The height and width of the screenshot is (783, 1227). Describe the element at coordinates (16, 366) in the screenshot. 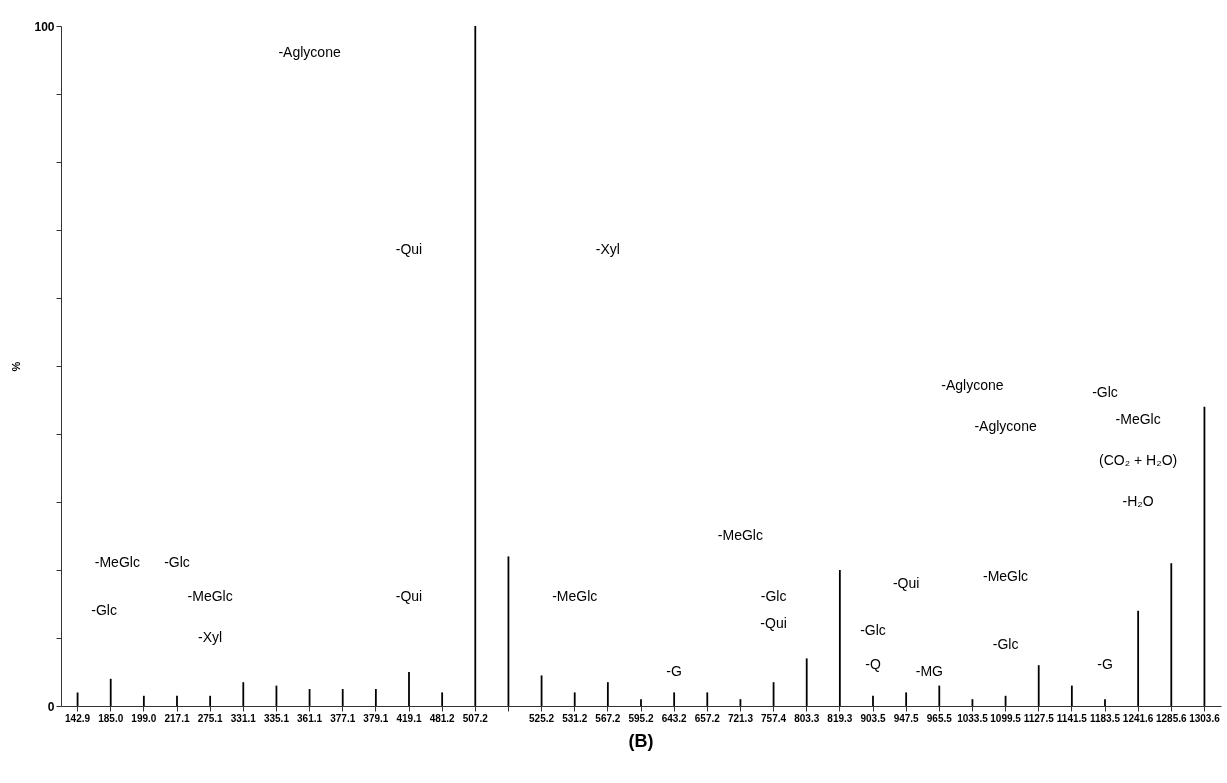

I see `y-axis-title: %` at that location.